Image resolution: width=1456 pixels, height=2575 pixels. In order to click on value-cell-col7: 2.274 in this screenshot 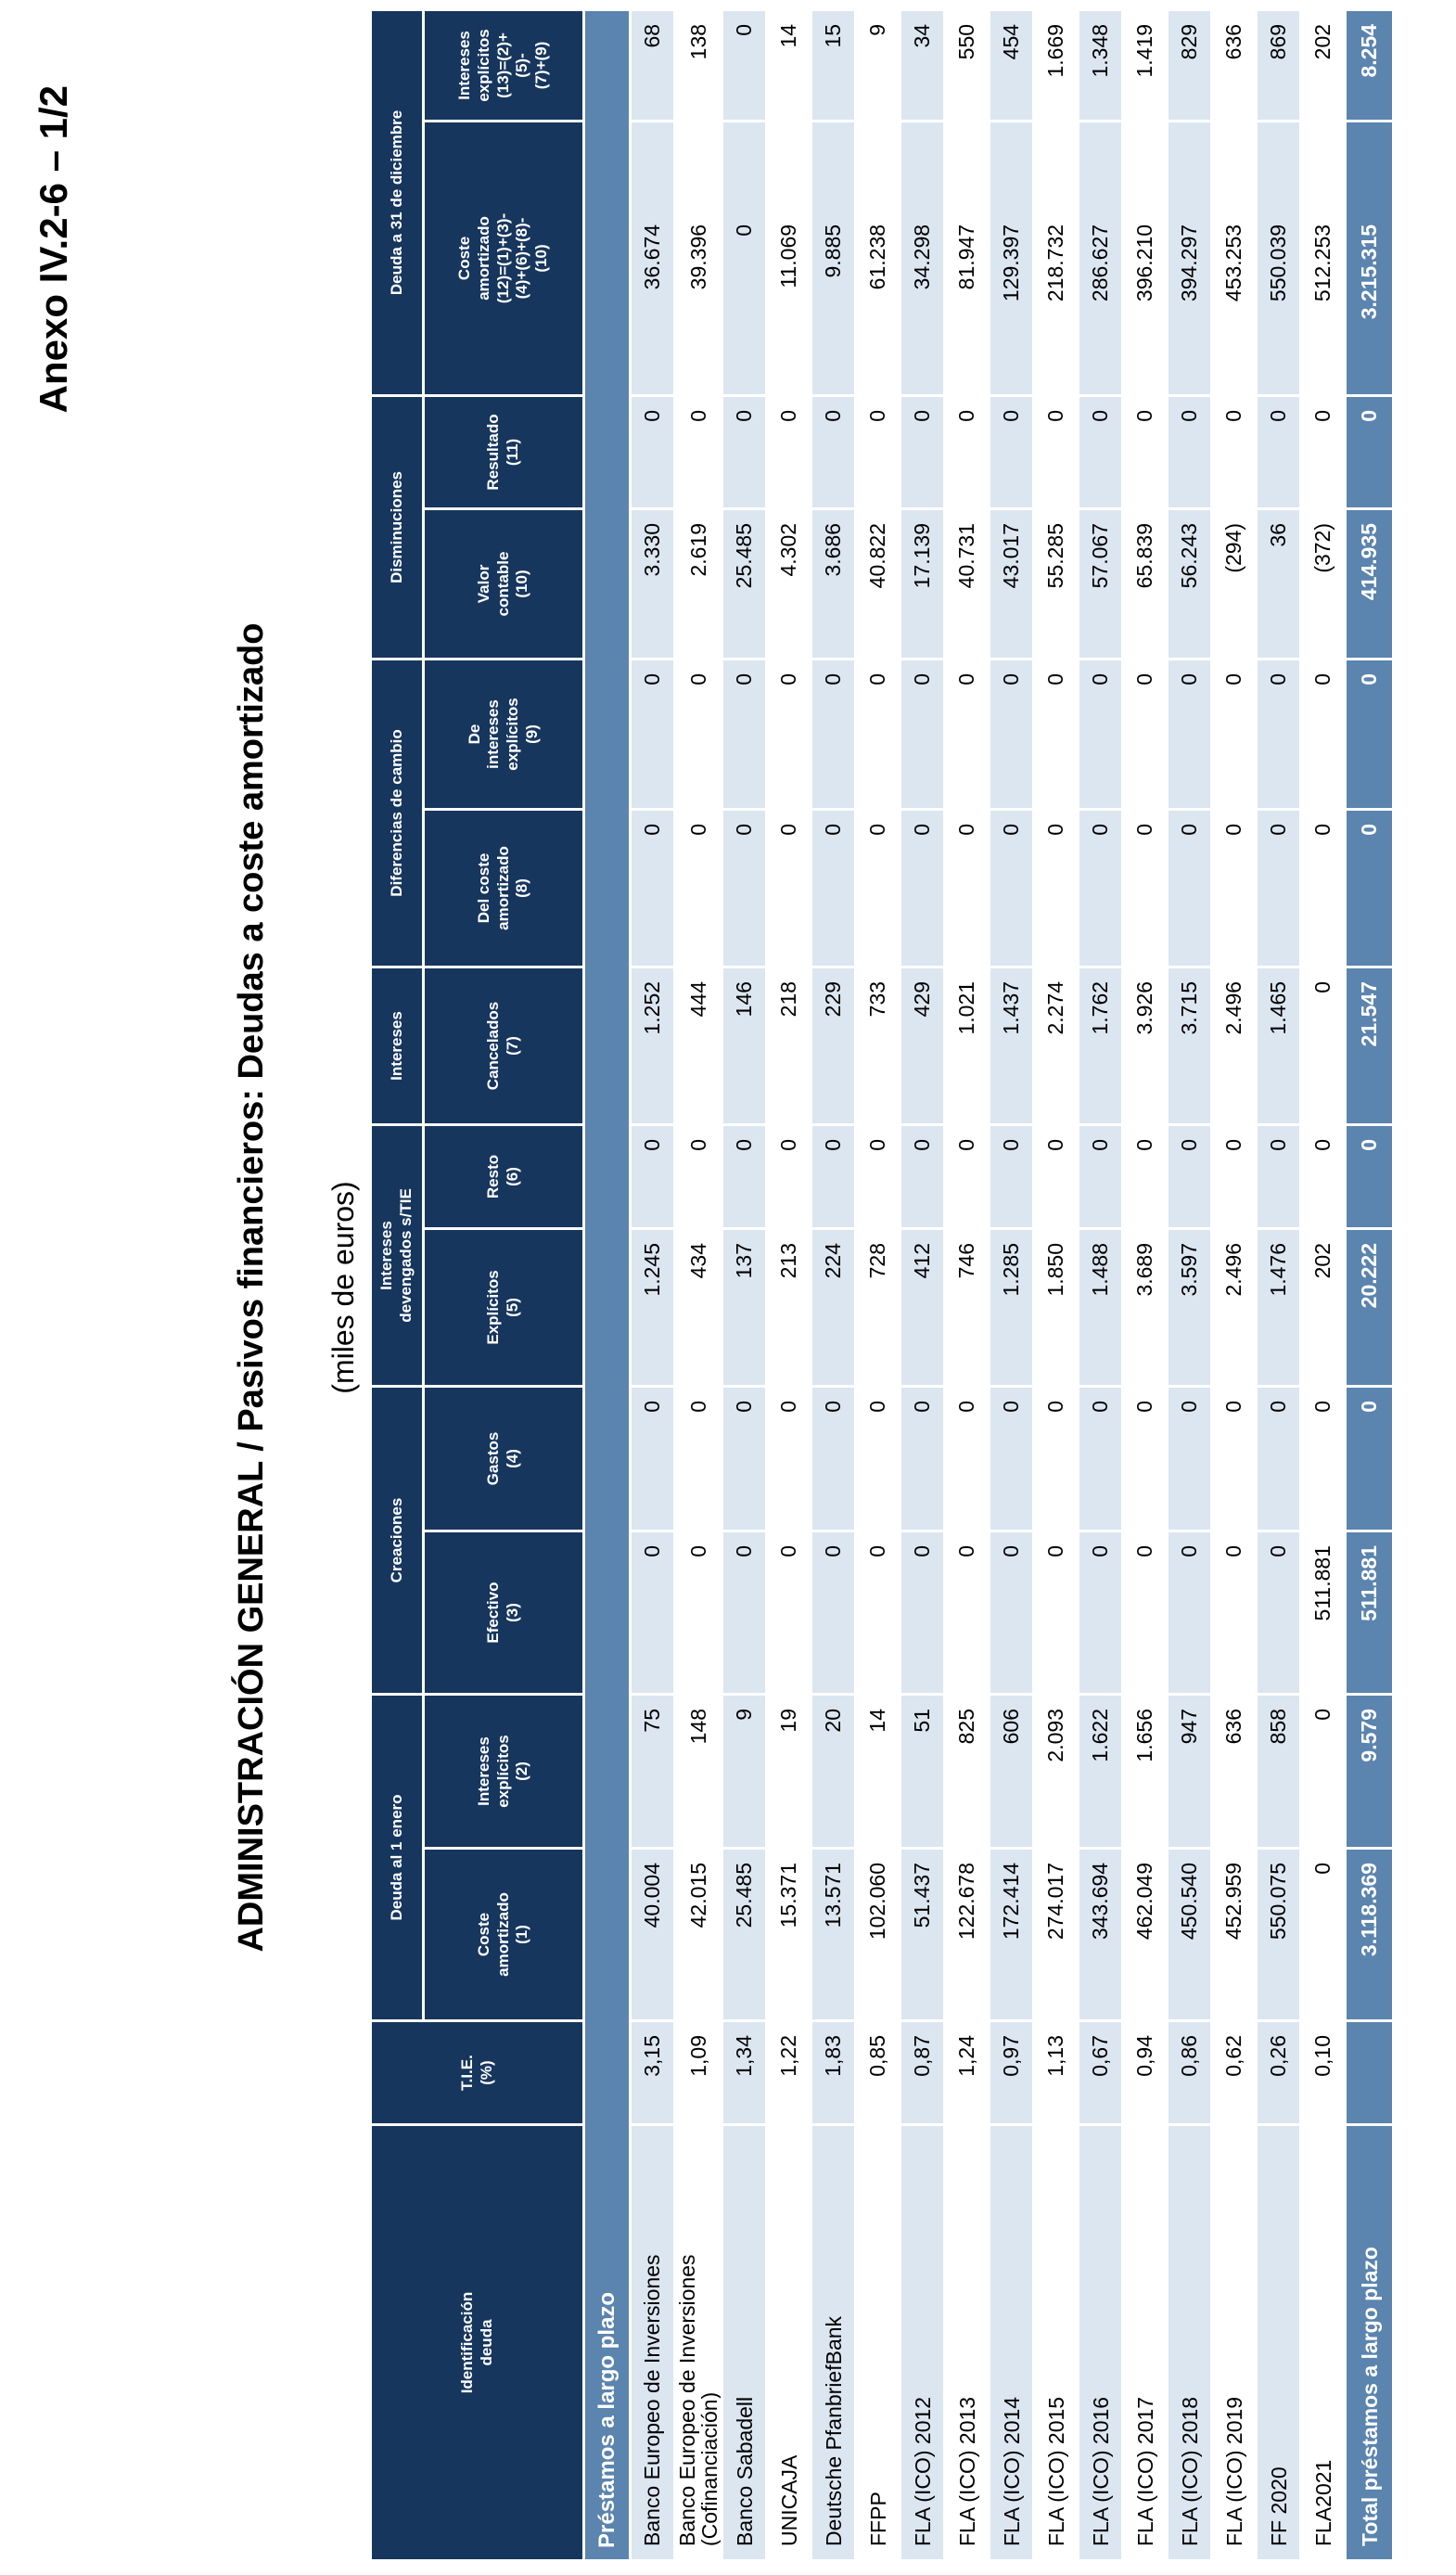, I will do `click(1056, 1046)`.